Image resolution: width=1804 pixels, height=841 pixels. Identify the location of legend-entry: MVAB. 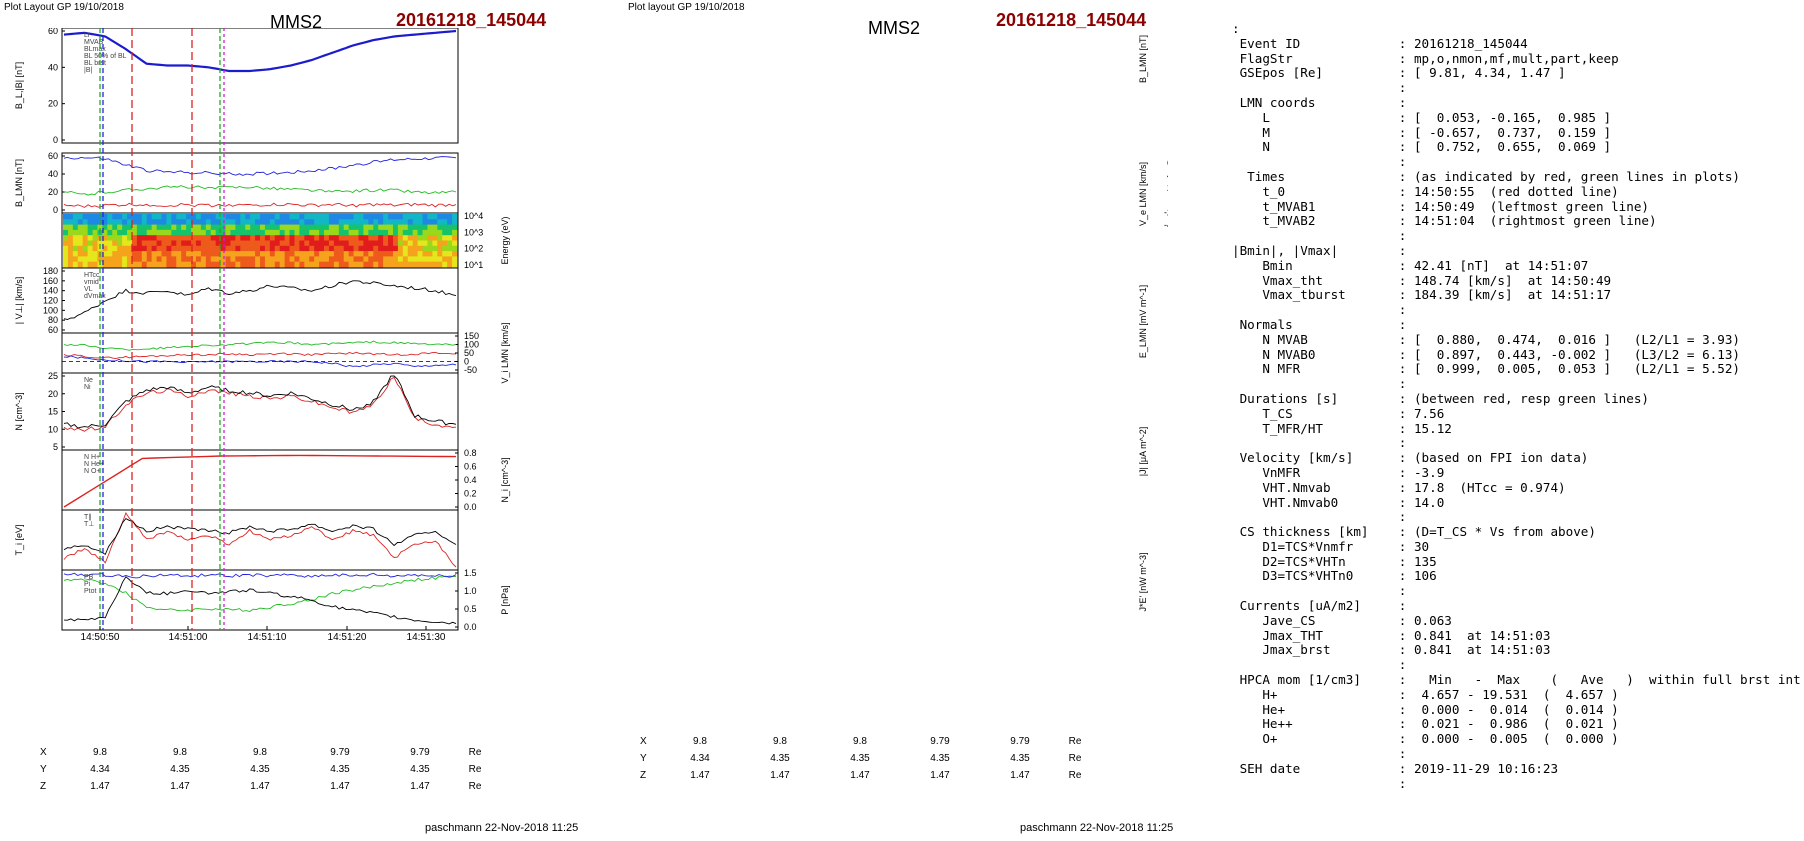
(94, 42).